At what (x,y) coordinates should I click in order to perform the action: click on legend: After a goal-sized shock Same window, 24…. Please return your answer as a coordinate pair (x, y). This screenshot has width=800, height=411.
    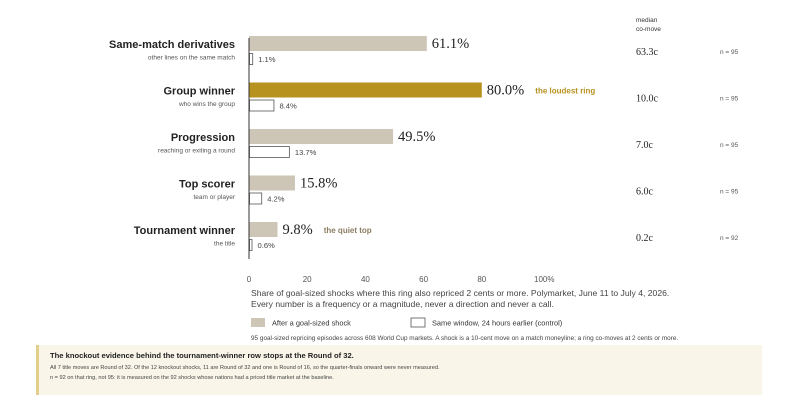
    Looking at the image, I should click on (406, 322).